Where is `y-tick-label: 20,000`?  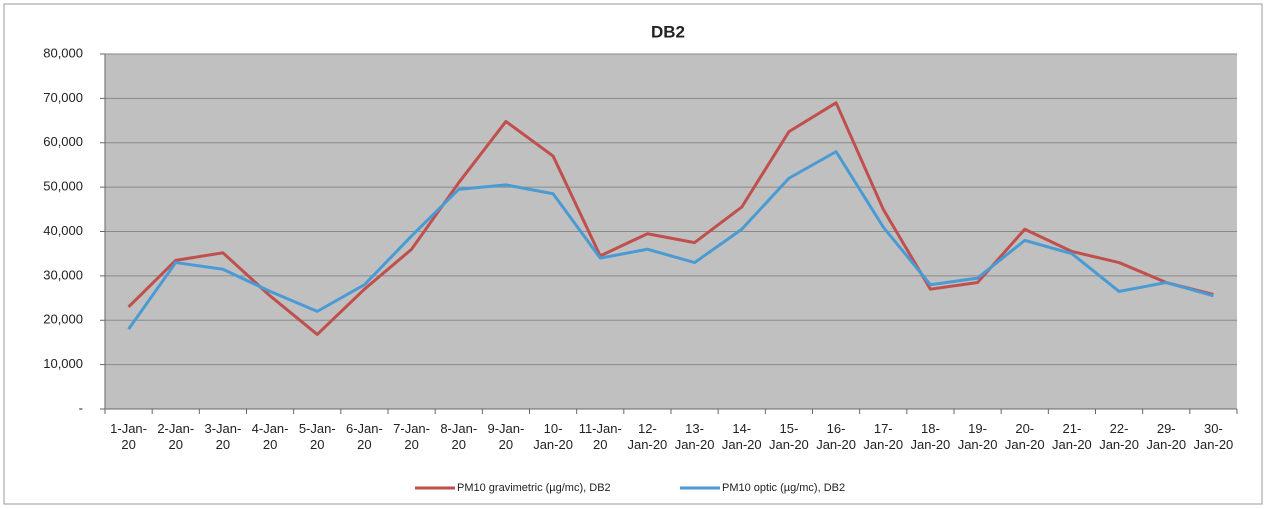 y-tick-label: 20,000 is located at coordinates (63, 319).